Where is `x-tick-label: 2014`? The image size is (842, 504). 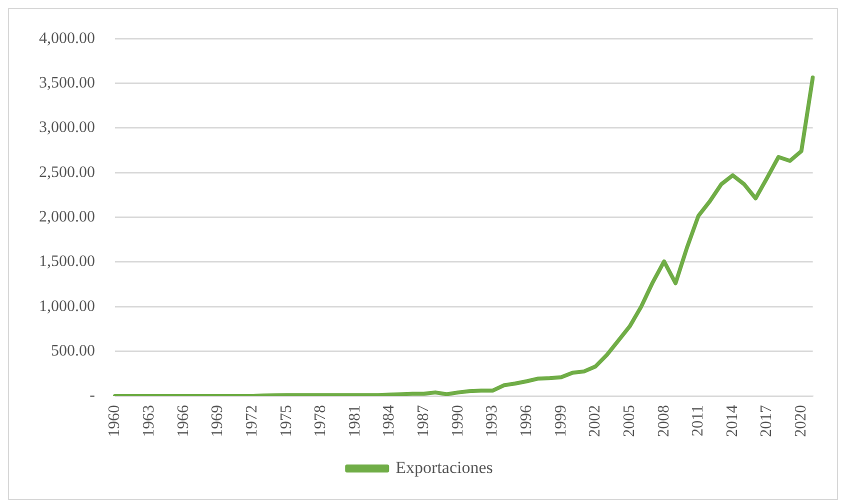 x-tick-label: 2014 is located at coordinates (732, 421).